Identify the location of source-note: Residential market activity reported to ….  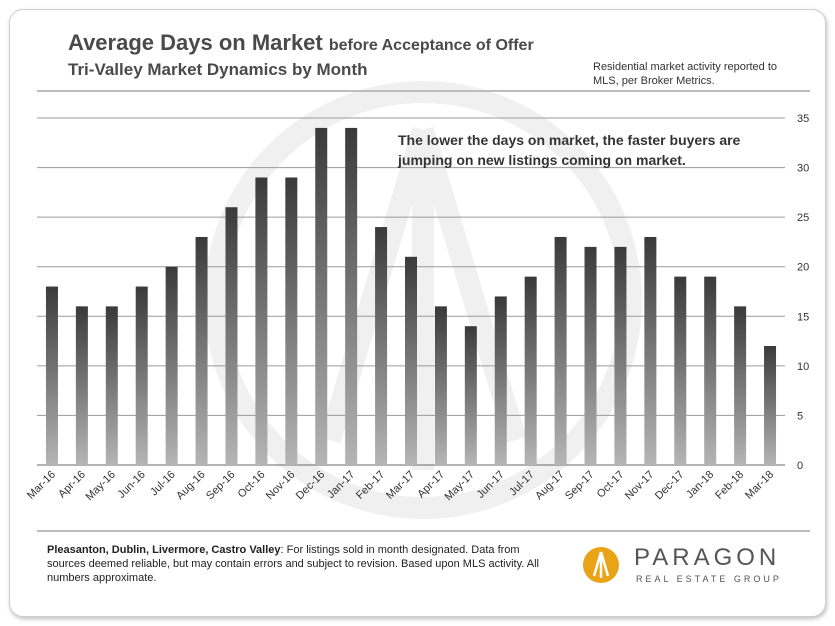
(685, 74).